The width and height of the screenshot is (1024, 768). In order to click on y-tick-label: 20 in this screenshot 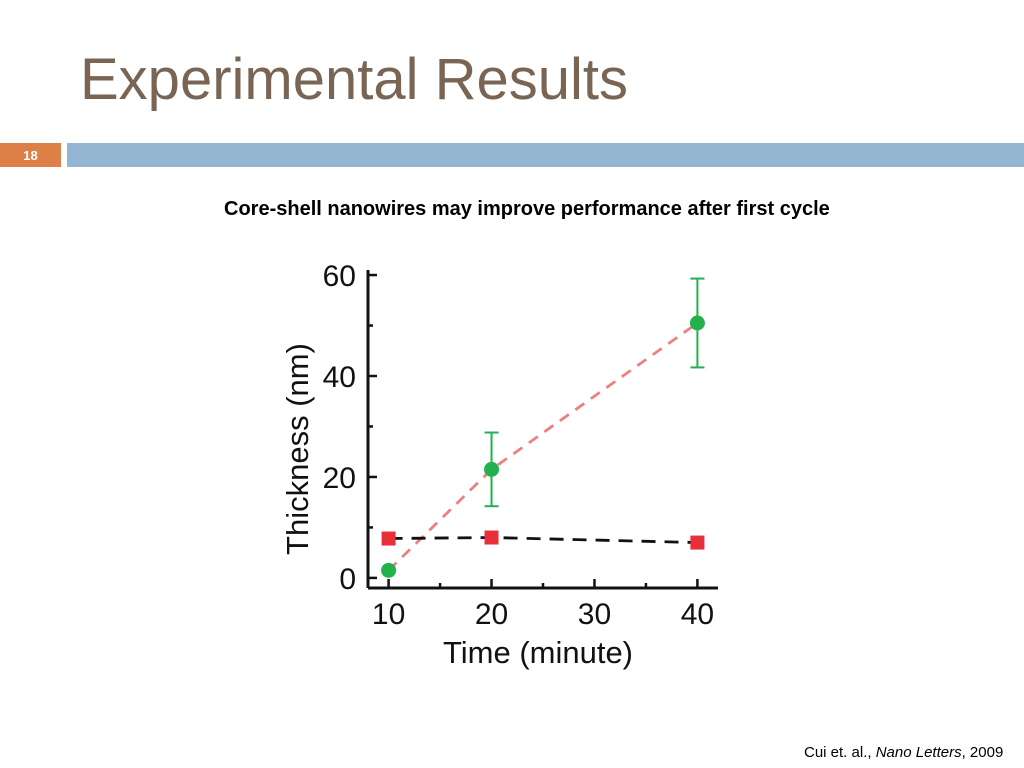, I will do `click(339, 478)`.